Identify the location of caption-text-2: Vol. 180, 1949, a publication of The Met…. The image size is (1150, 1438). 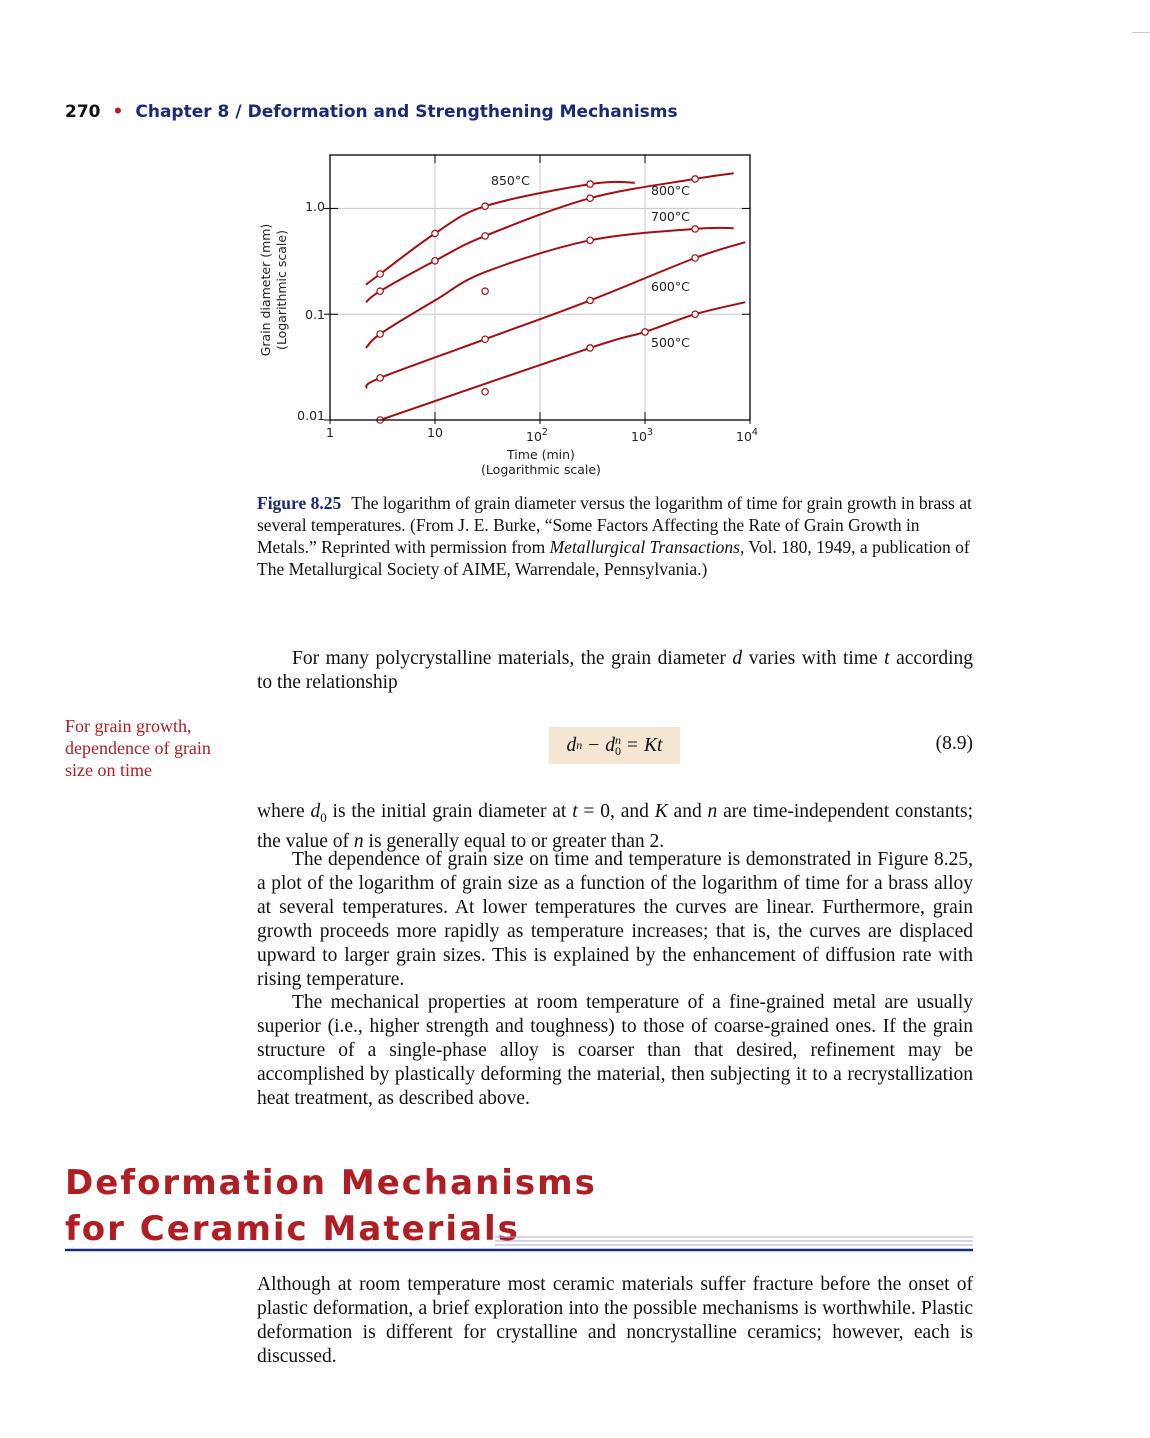
(613, 558).